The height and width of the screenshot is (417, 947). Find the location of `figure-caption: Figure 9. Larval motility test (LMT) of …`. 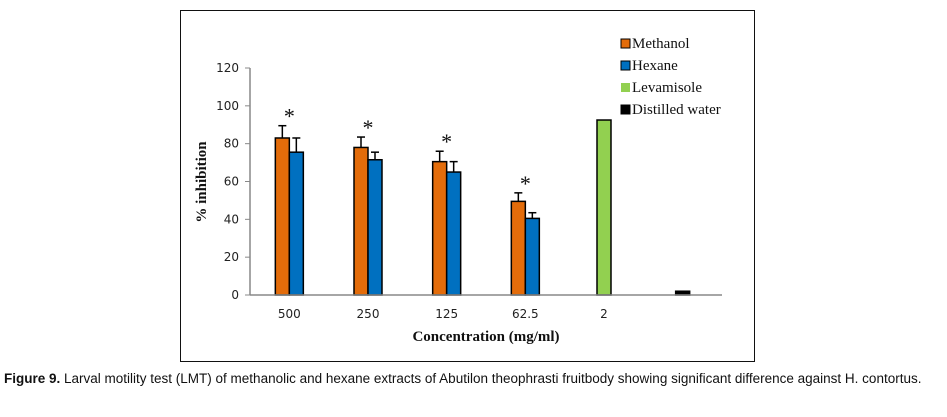

figure-caption: Figure 9. Larval motility test (LMT) of … is located at coordinates (474, 379).